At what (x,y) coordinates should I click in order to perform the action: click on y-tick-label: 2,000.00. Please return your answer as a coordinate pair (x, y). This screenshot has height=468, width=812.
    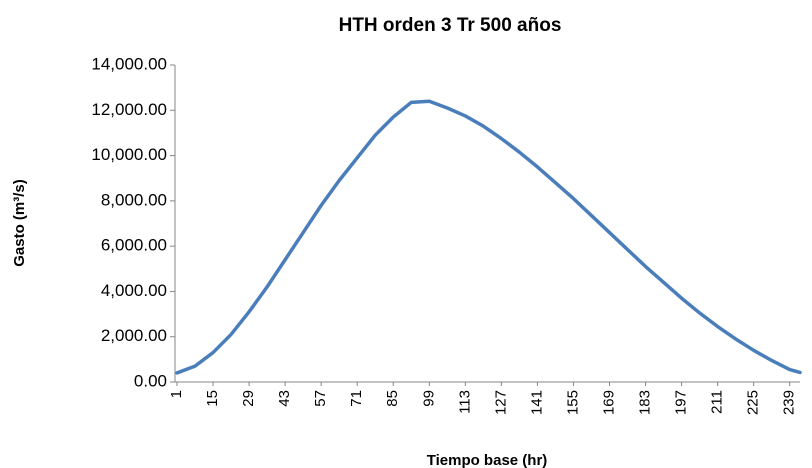
    Looking at the image, I should click on (134, 335).